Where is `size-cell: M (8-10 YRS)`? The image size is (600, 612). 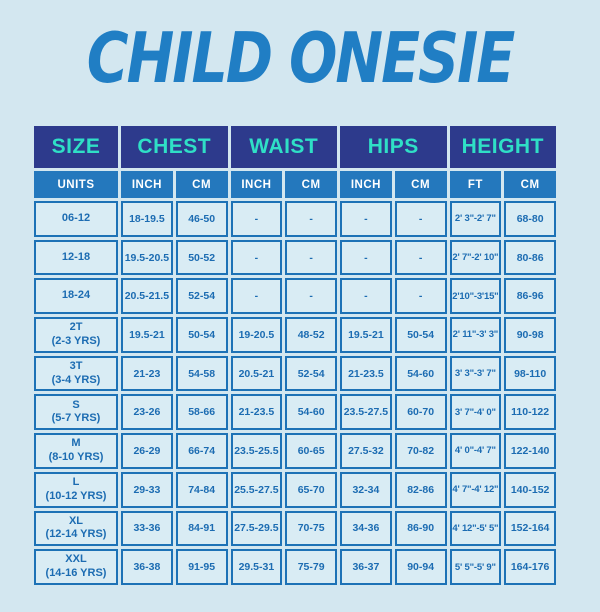 size-cell: M (8-10 YRS) is located at coordinates (76, 451).